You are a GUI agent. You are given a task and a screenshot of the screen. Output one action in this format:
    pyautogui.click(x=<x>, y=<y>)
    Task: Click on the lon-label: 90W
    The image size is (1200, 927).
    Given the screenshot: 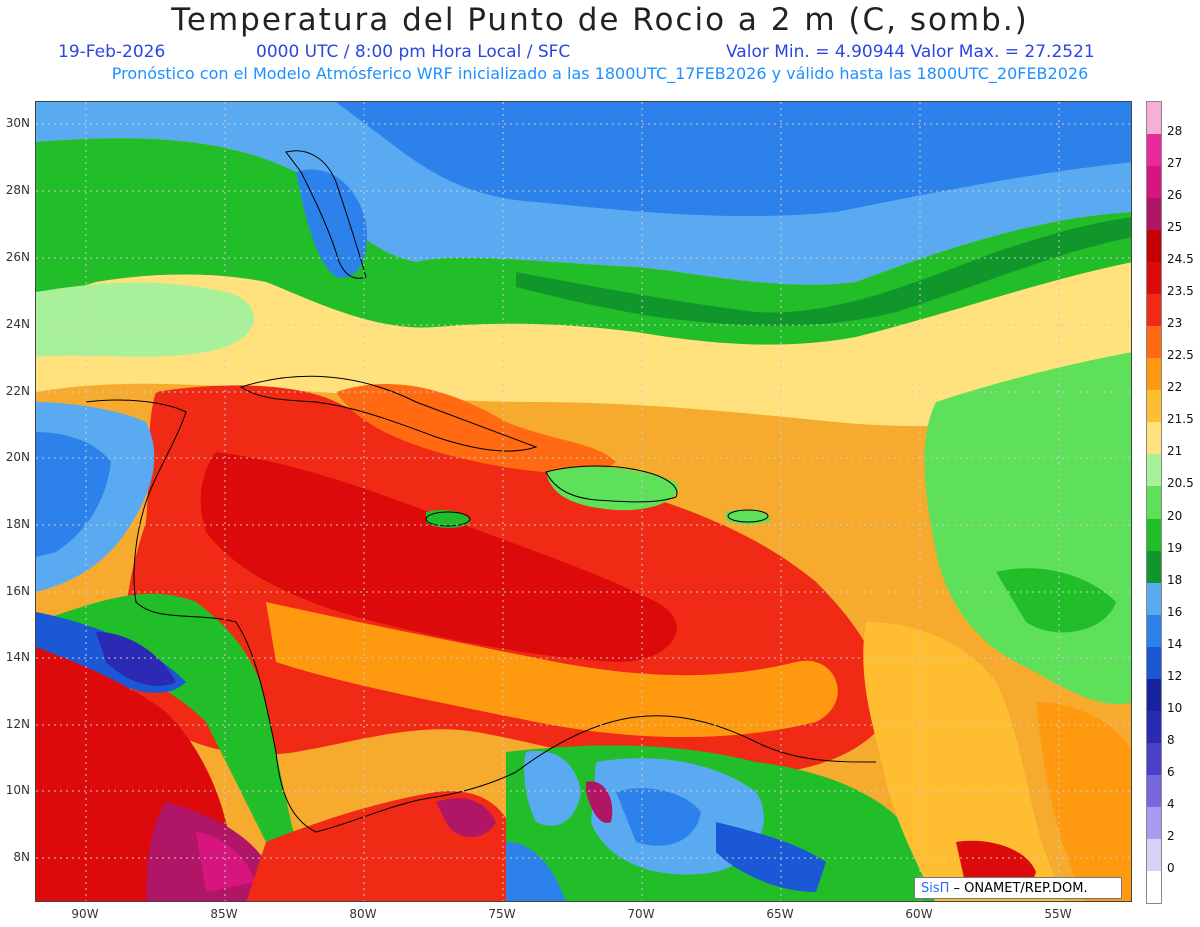 What is the action you would take?
    pyautogui.click(x=85, y=914)
    